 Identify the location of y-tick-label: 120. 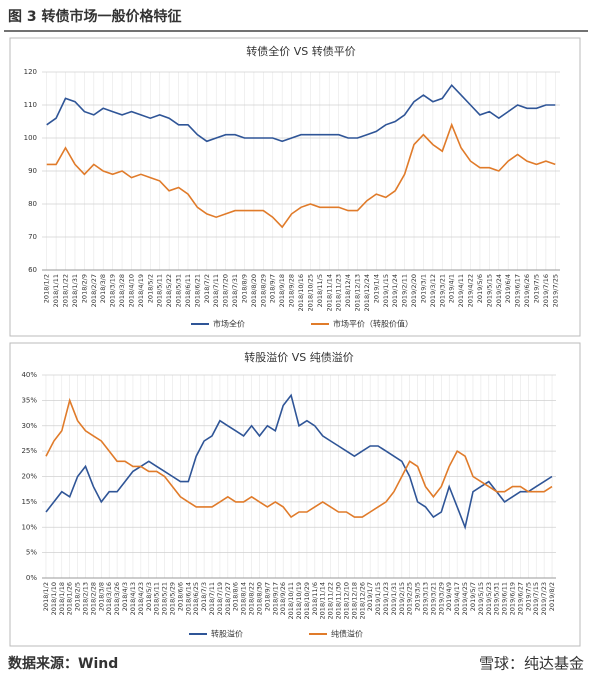
(30, 72).